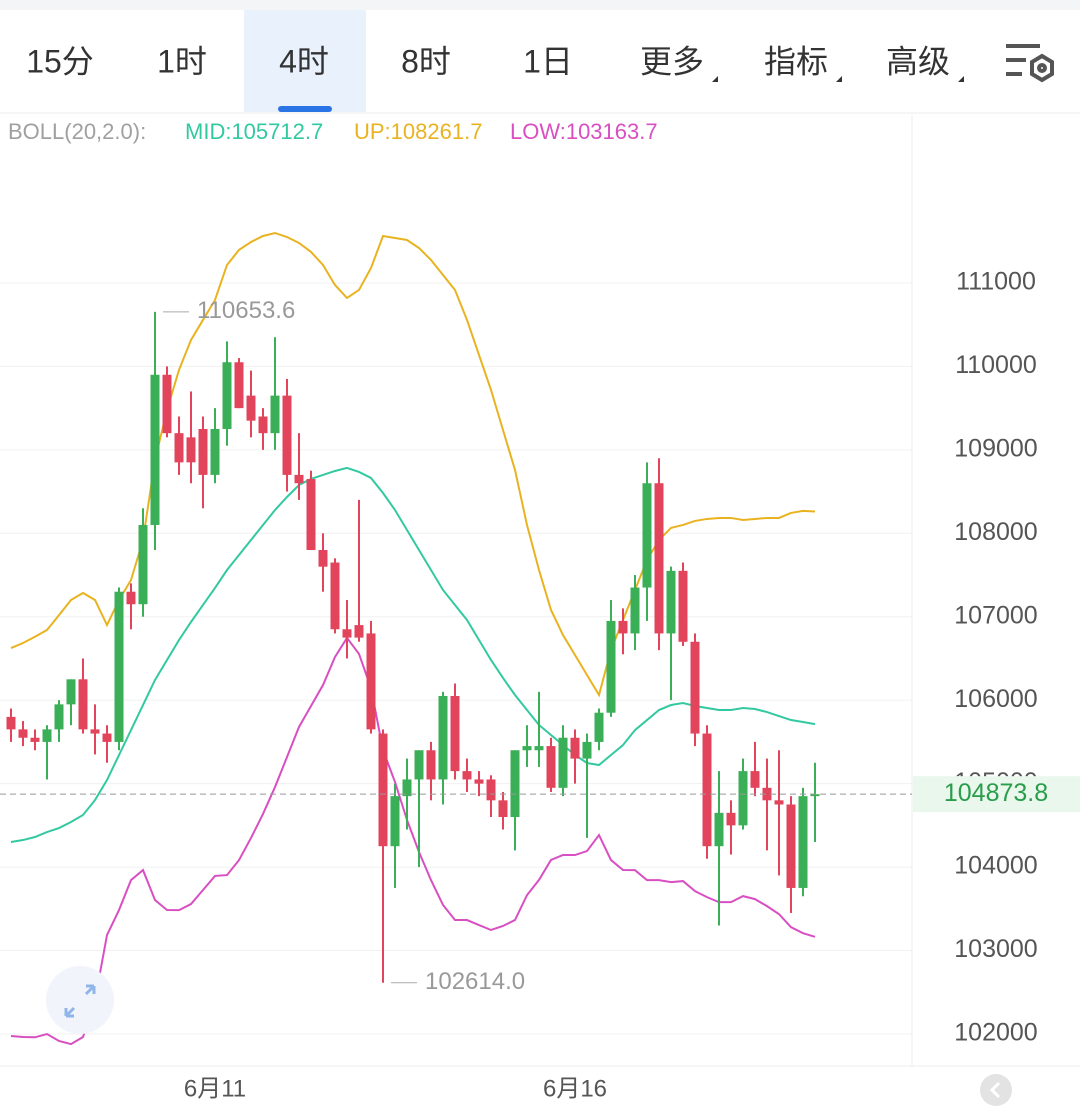 The width and height of the screenshot is (1080, 1111). Describe the element at coordinates (996, 282) in the screenshot. I see `y-tick-label: 111000` at that location.